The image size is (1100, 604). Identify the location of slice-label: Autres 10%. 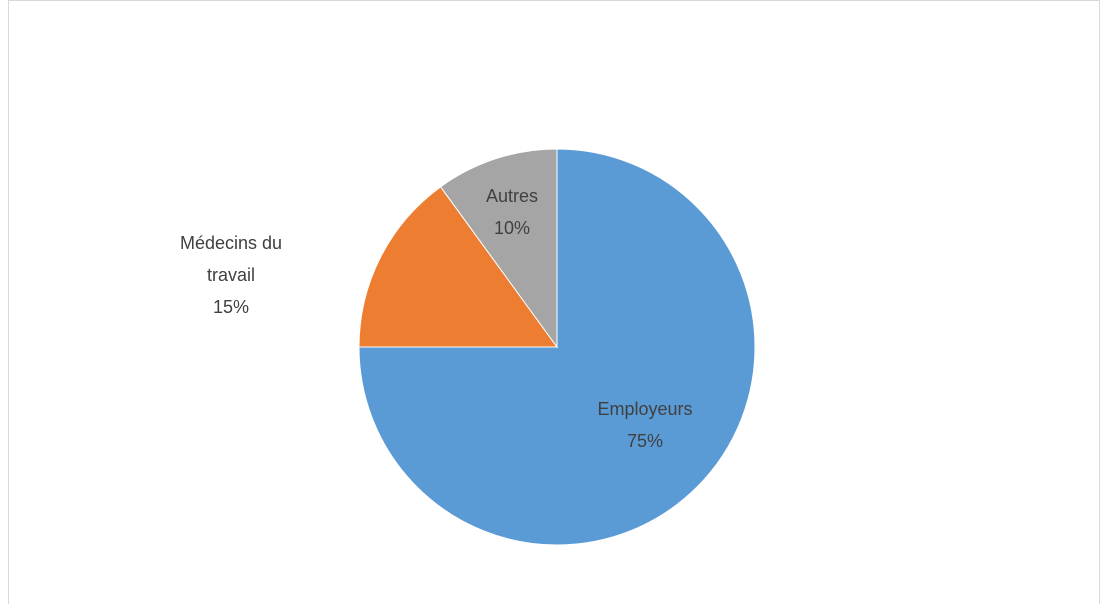
(512, 212).